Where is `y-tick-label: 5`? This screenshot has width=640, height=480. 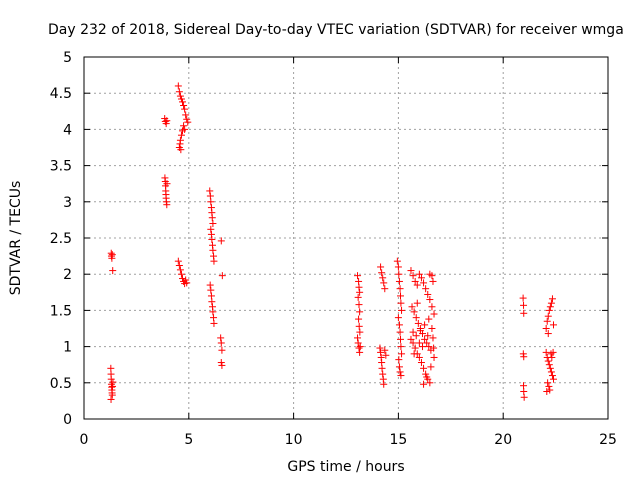
y-tick-label: 5 is located at coordinates (67, 58).